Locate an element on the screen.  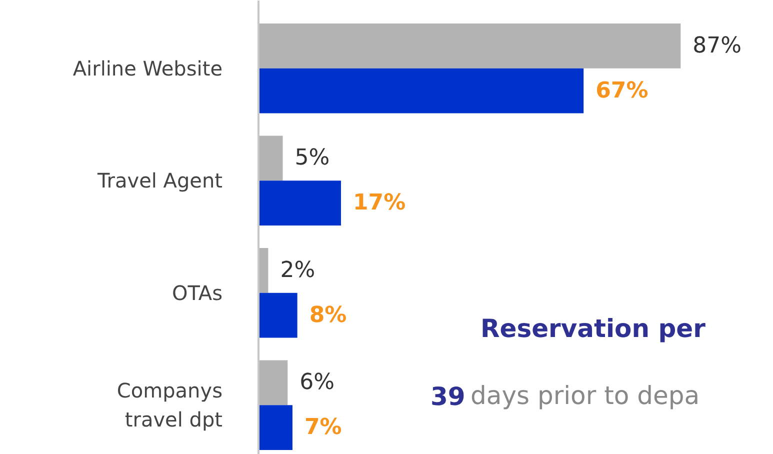
y-tick-label: Companys travel dpt is located at coordinates (169, 405).